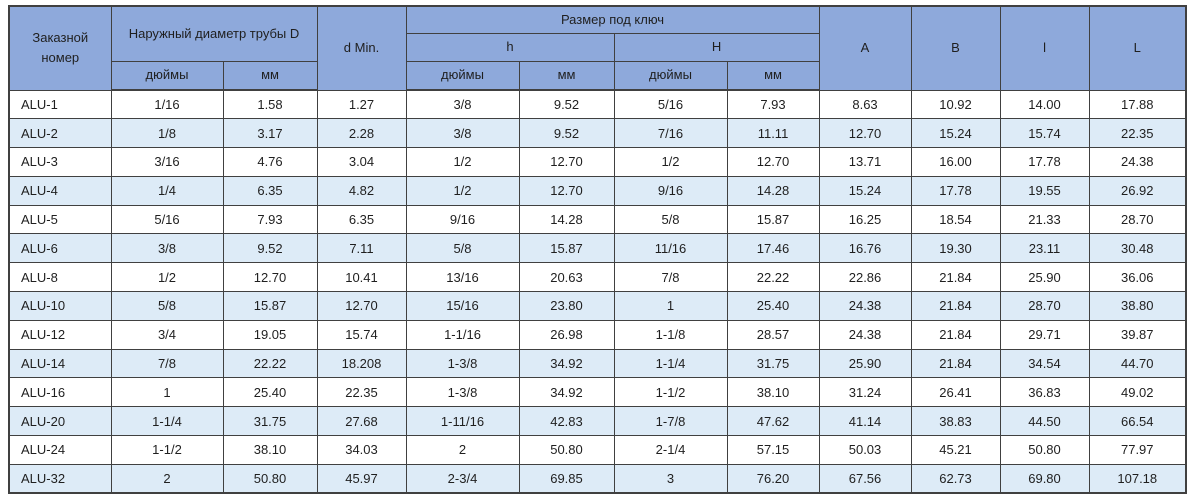  Describe the element at coordinates (1044, 104) in the screenshot. I see `value-cell: 14.00` at that location.